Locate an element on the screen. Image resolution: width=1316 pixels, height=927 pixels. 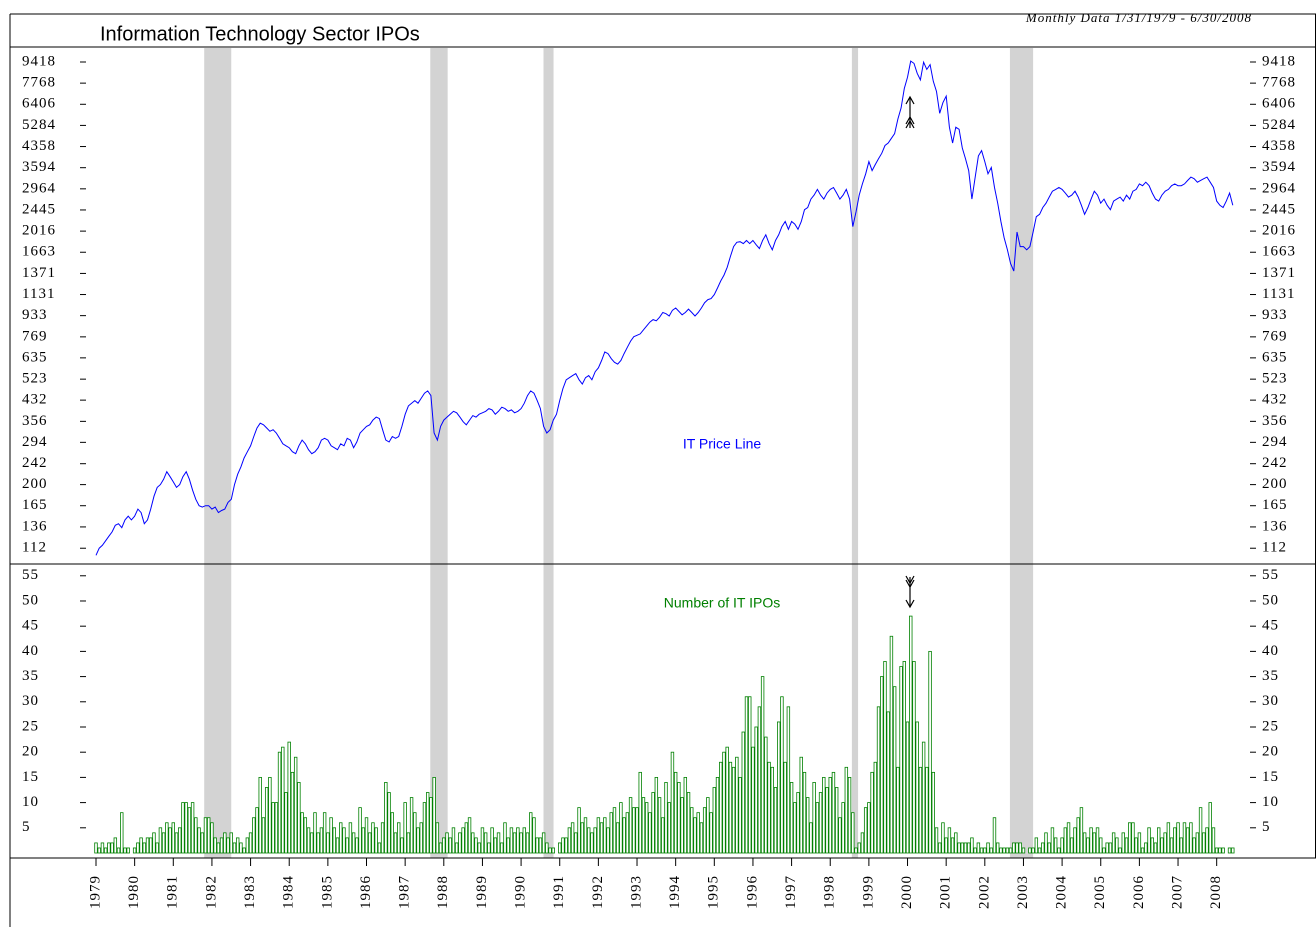
x-tick-label: 1983 is located at coordinates (250, 892).